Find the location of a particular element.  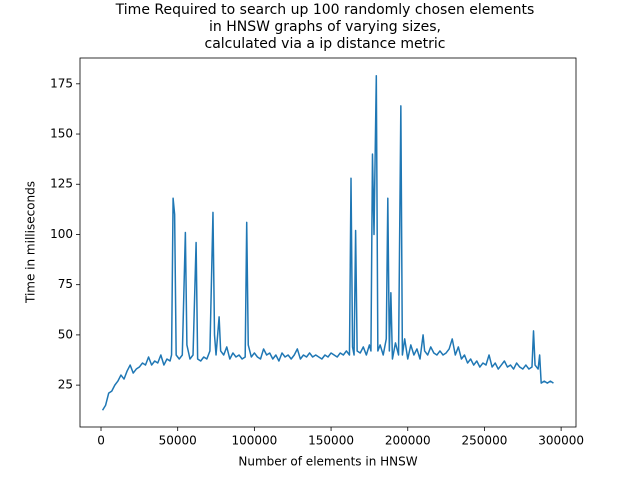

y-tick-label: 125 is located at coordinates (61, 184).